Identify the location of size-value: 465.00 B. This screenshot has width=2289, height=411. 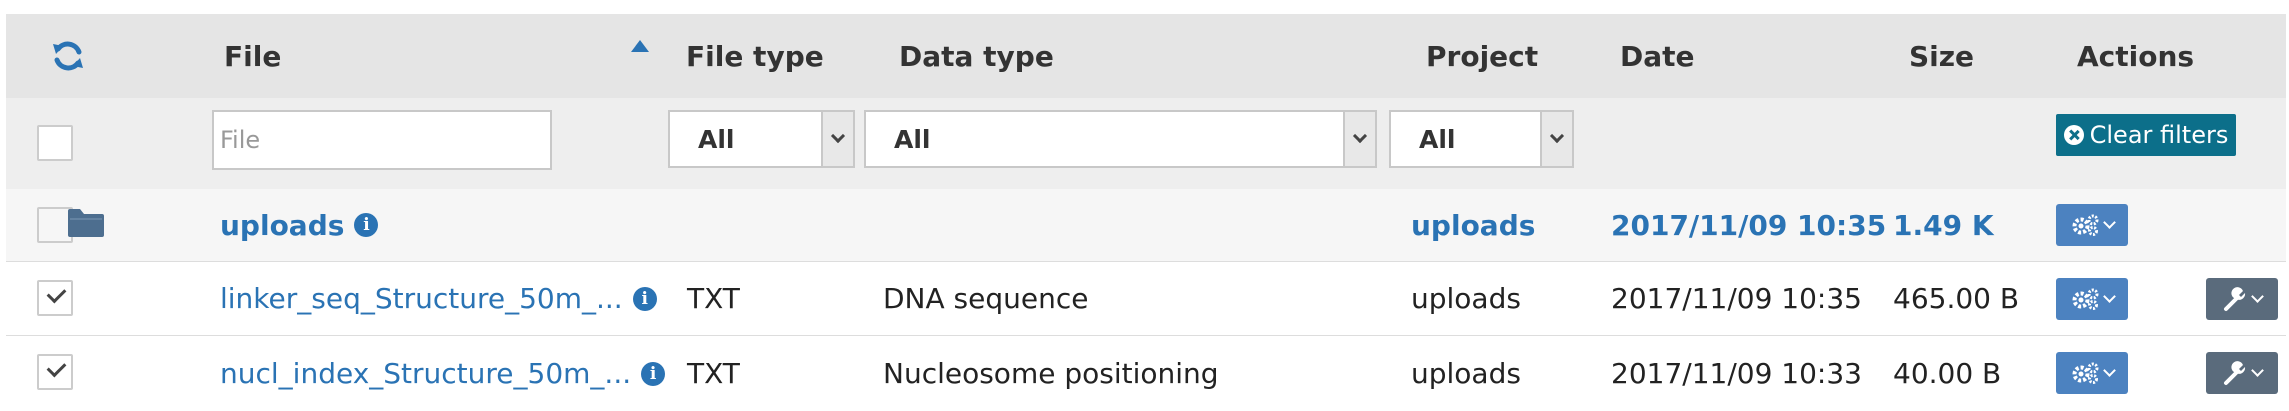
(1956, 298).